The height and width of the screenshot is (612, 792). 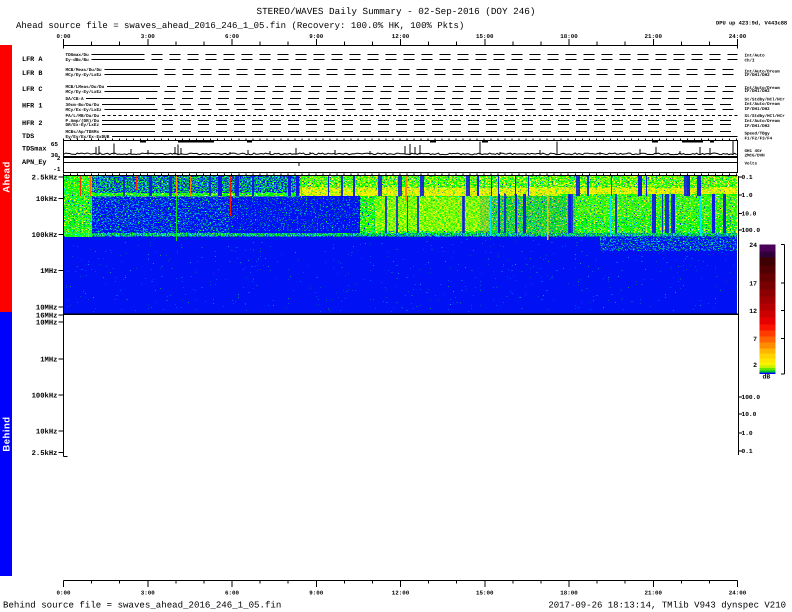 I want to click on svg-text: Volts, so click(x=751, y=163).